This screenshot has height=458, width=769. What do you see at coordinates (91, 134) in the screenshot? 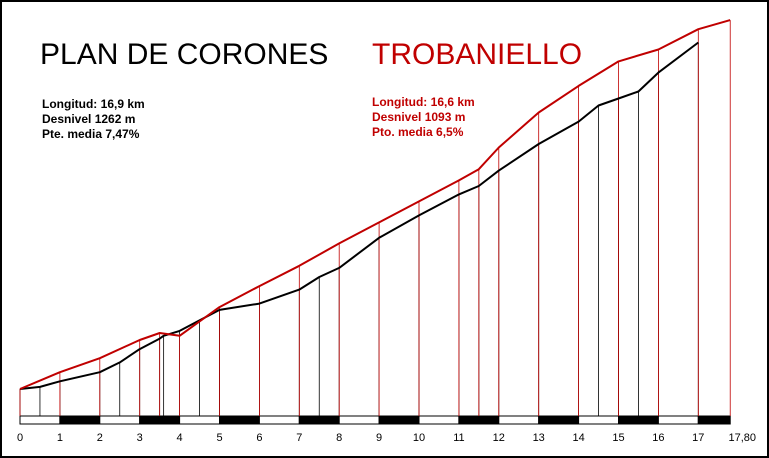
I see `plan-de-corones-avg-gradient: Pte. media 7,47%` at bounding box center [91, 134].